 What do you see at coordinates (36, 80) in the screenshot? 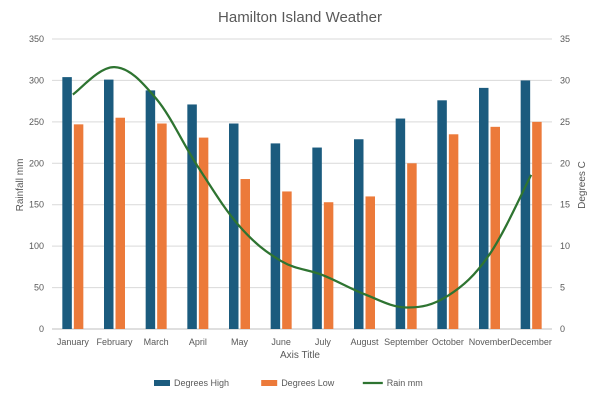
I see `y-tick-label: 300` at bounding box center [36, 80].